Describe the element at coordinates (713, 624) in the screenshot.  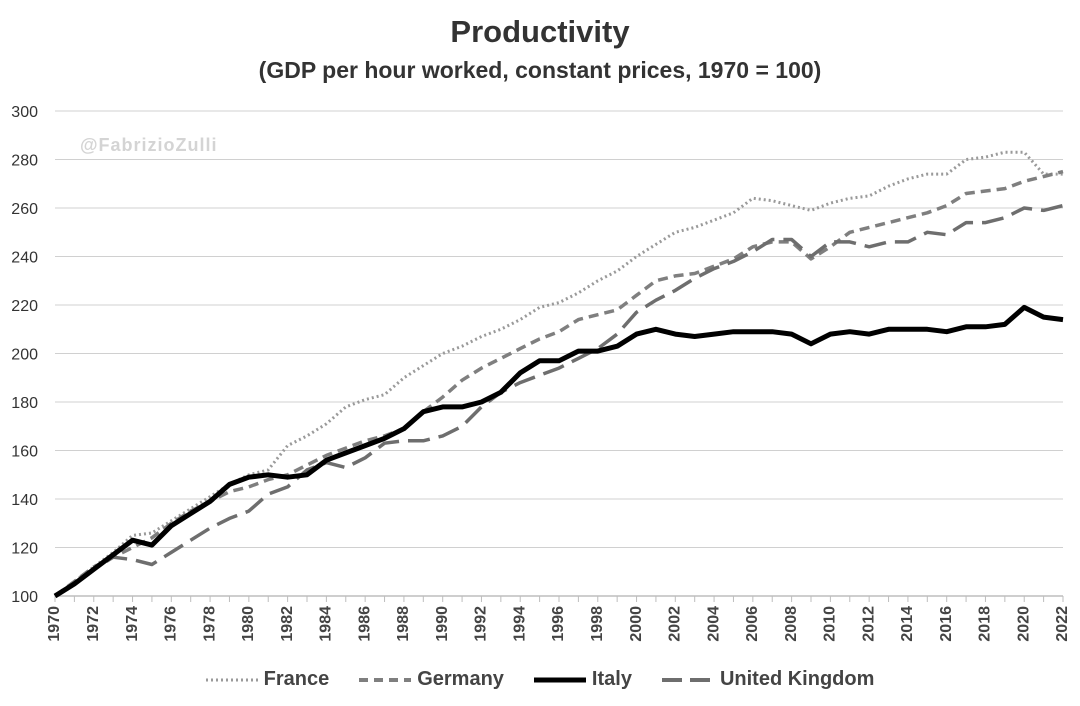
I see `x-tick-label-2004: 2004` at that location.